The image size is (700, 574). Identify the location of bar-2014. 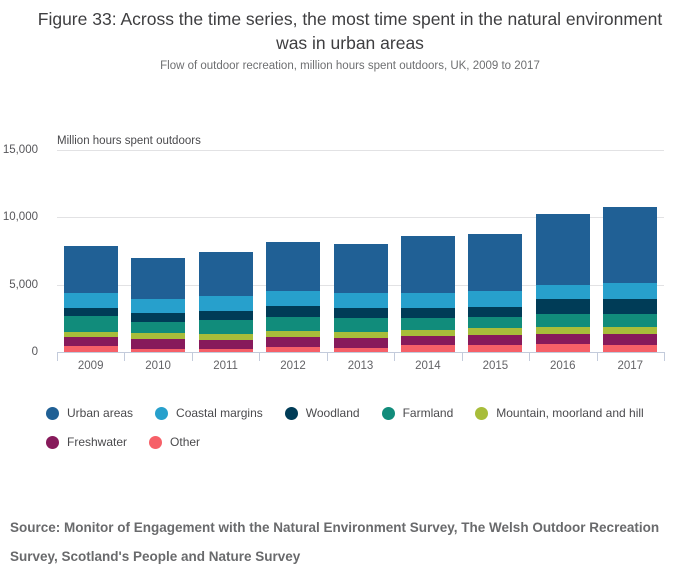
(427, 293).